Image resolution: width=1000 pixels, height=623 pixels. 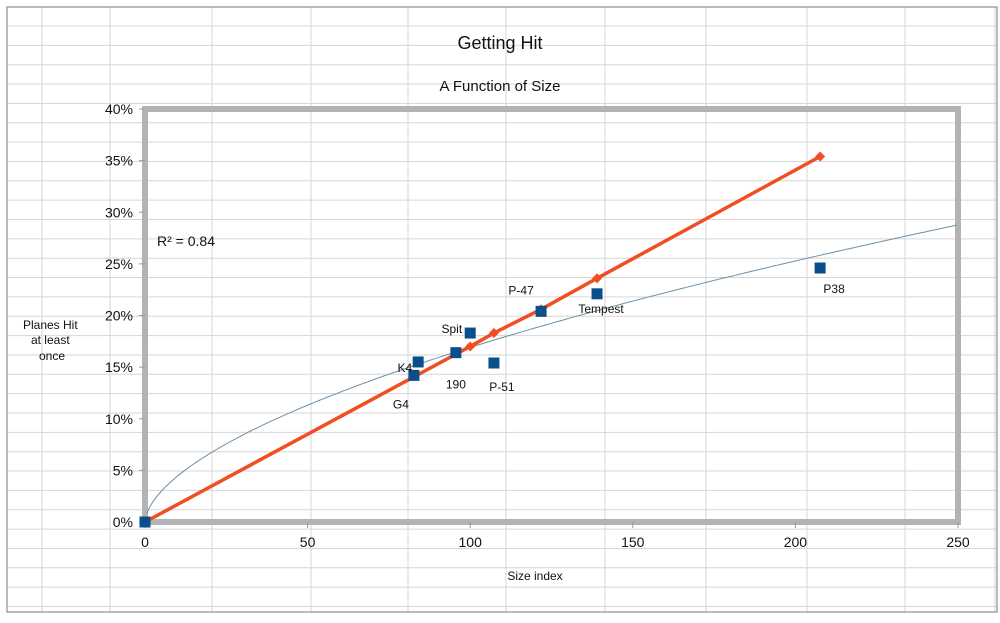 I want to click on data-label: K4, so click(x=404, y=368).